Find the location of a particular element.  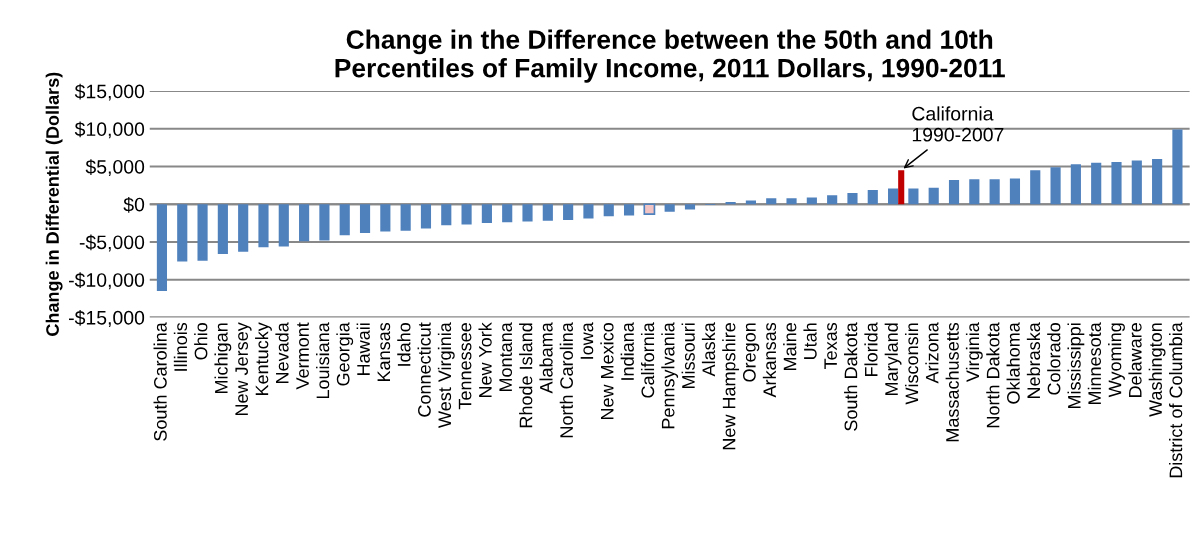

x-tick-label: Hawaii is located at coordinates (363, 349).